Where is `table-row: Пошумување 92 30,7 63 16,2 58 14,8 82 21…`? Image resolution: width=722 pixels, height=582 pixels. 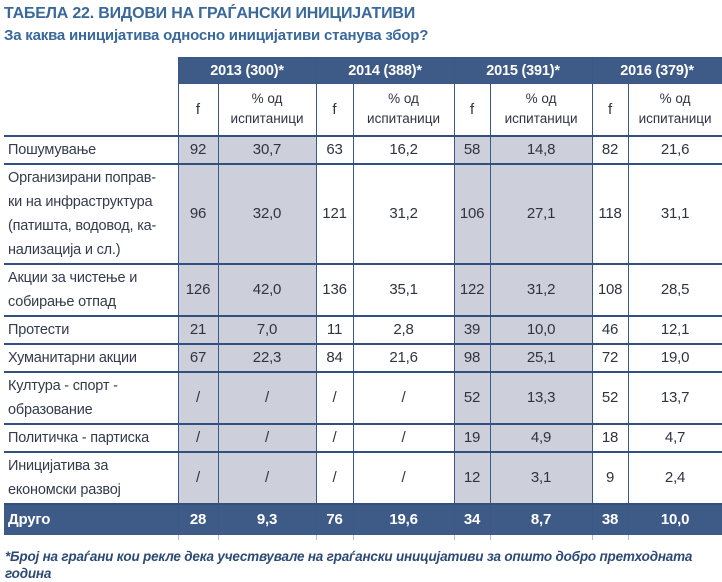 table-row: Пошумување 92 30,7 63 16,2 58 14,8 82 21… is located at coordinates (363, 149).